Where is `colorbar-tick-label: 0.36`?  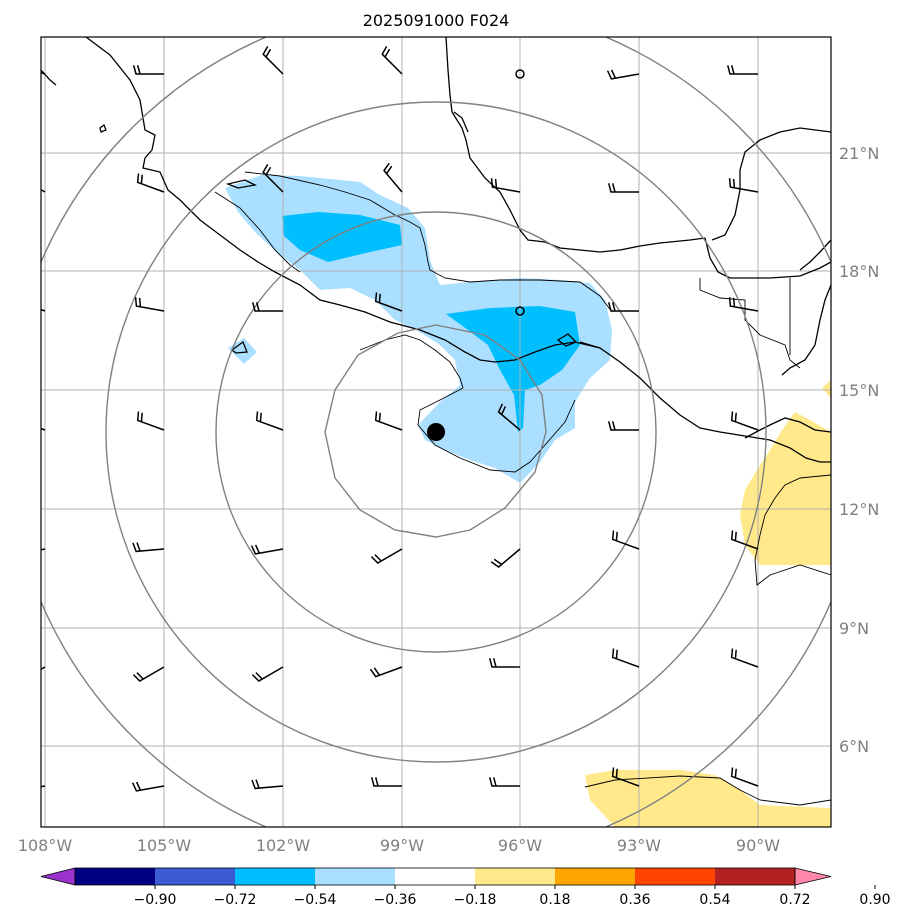 colorbar-tick-label: 0.36 is located at coordinates (634, 900).